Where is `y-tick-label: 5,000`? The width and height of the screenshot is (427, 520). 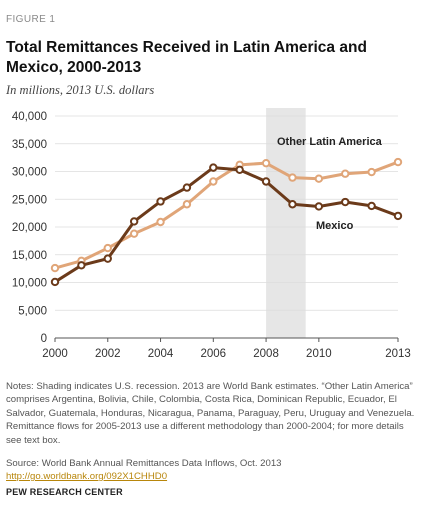 y-tick-label: 5,000 is located at coordinates (32, 311).